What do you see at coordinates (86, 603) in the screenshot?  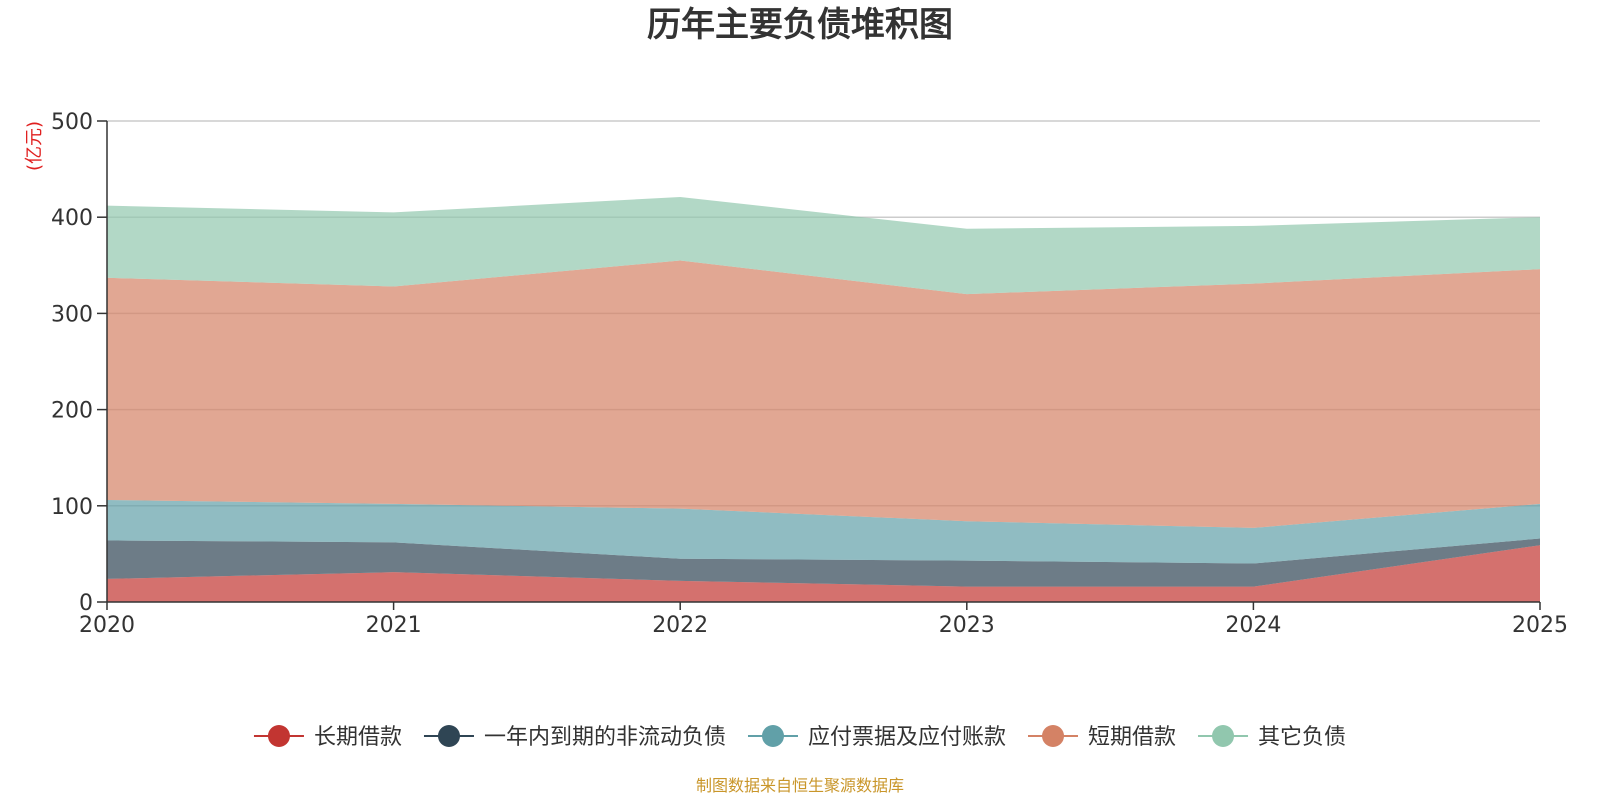 I see `y-tick-label-0: 0` at bounding box center [86, 603].